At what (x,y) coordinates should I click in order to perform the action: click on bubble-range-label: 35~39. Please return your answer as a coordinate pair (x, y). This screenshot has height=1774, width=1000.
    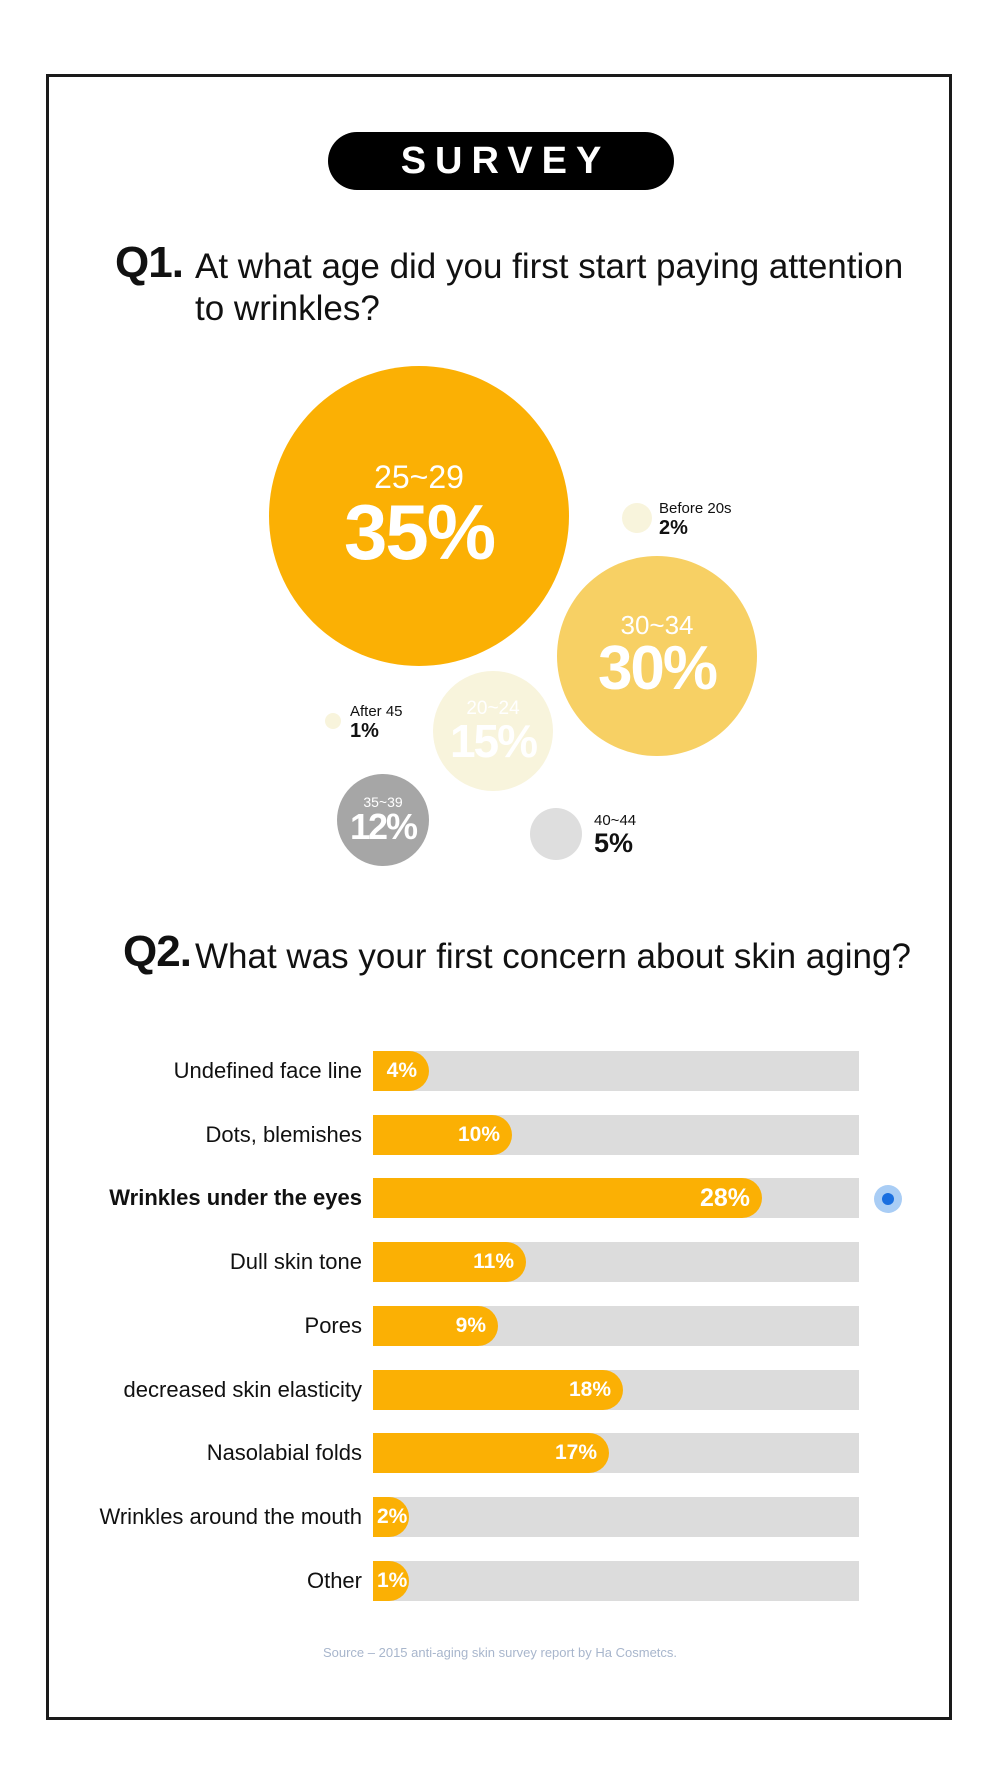
    Looking at the image, I should click on (383, 802).